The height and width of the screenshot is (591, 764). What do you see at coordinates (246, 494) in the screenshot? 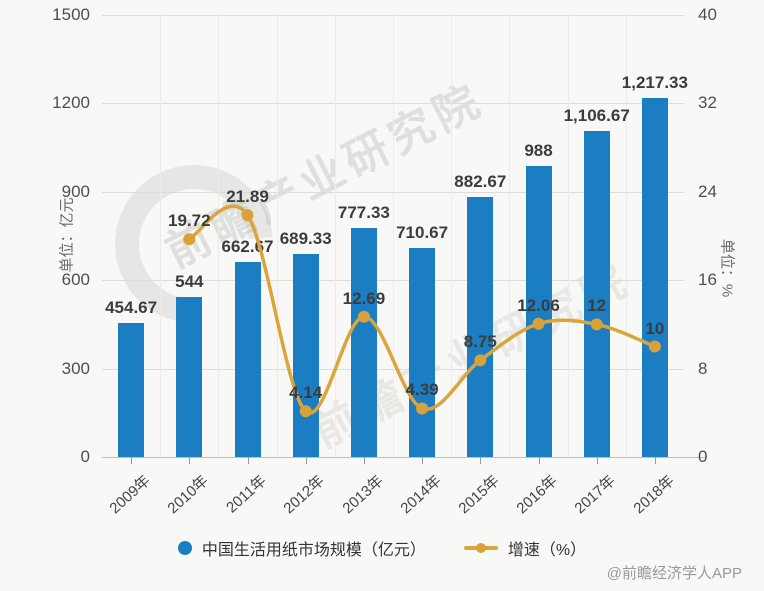
I see `x-axis-label: 2011年` at bounding box center [246, 494].